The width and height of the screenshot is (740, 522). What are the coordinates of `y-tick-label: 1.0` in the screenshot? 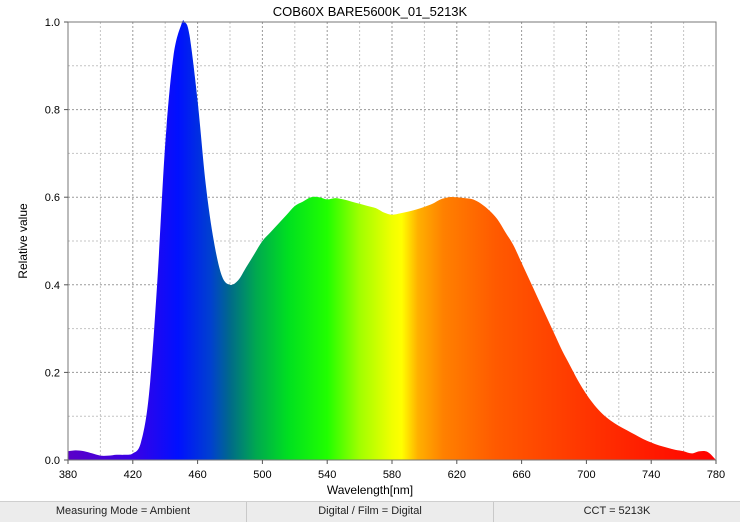 It's located at (52, 23).